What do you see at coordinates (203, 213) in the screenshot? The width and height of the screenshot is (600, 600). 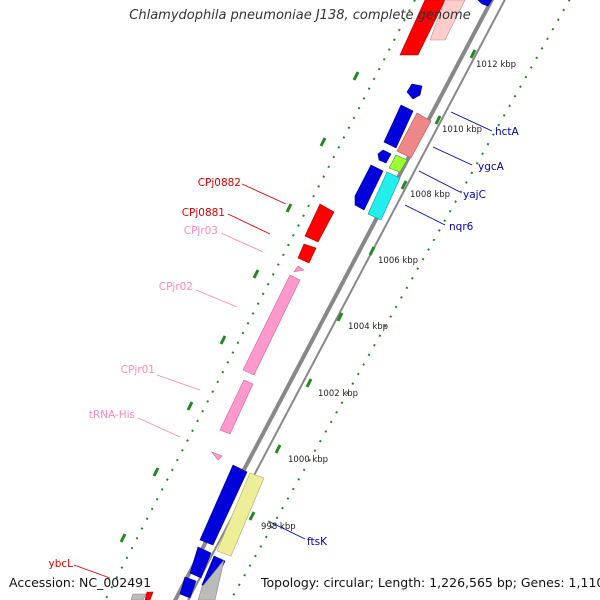 I see `gene-label: CPj0881` at bounding box center [203, 213].